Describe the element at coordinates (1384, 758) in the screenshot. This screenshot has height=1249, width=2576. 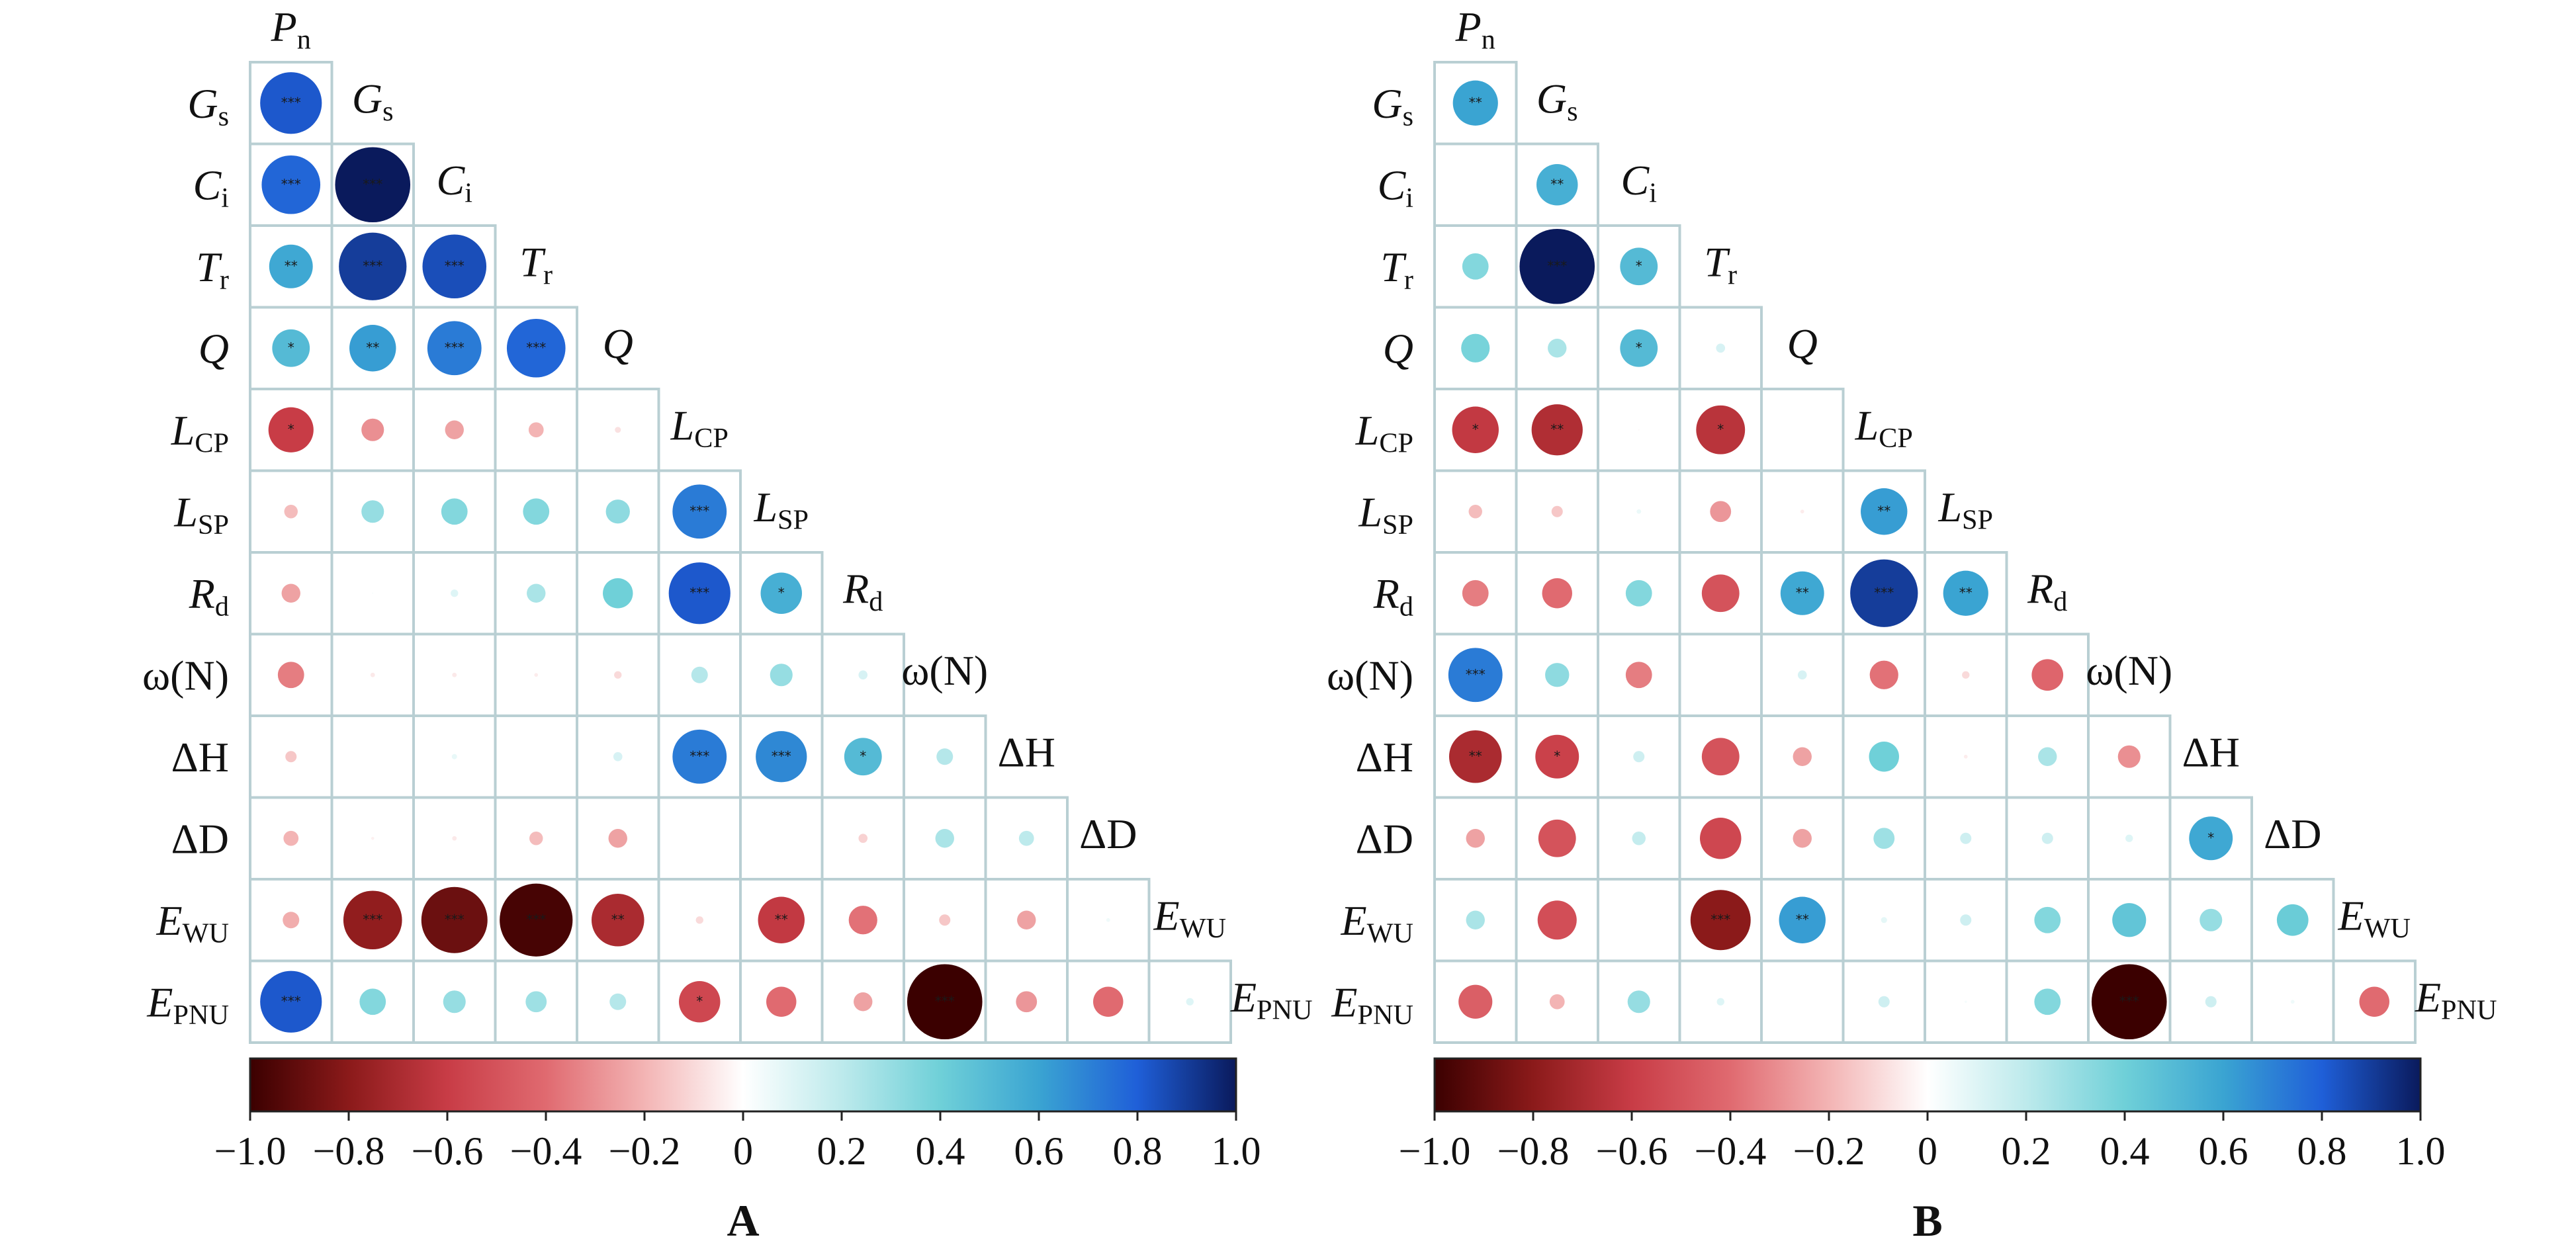
I see `row-label-9: ΔH` at that location.